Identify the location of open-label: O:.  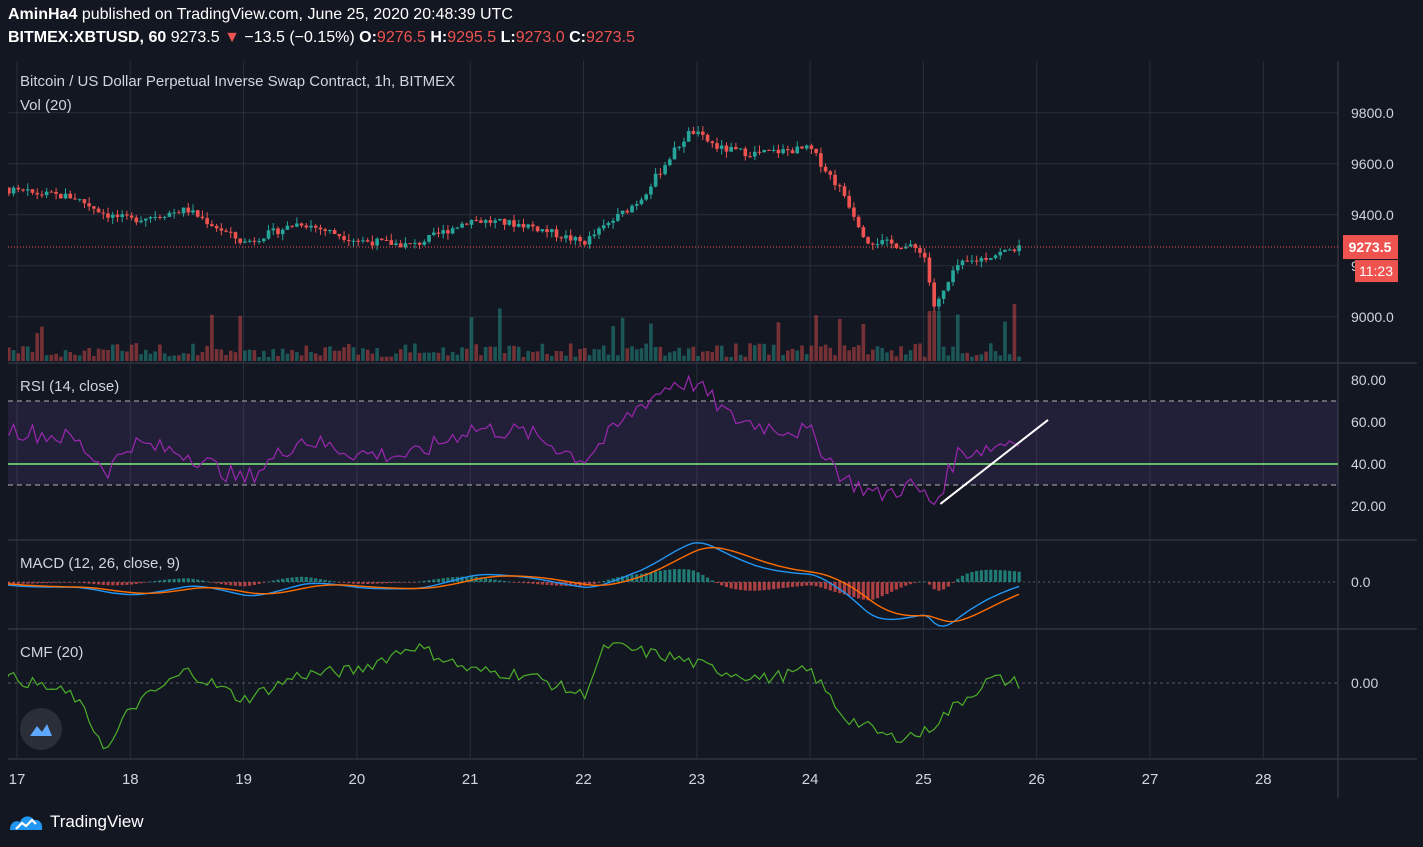
(368, 37).